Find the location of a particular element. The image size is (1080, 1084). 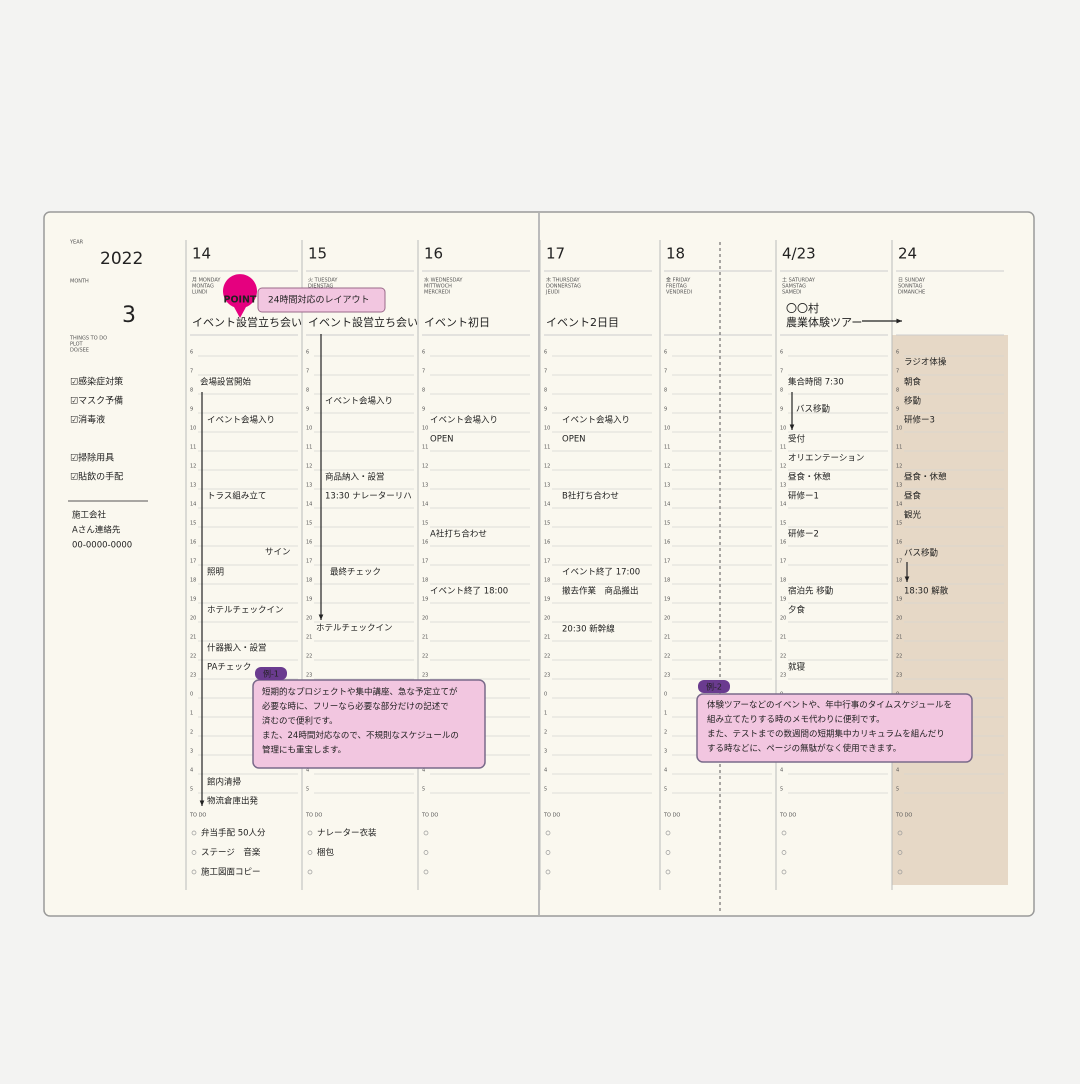

todo-item: 弁当手配 50人分 is located at coordinates (233, 833).